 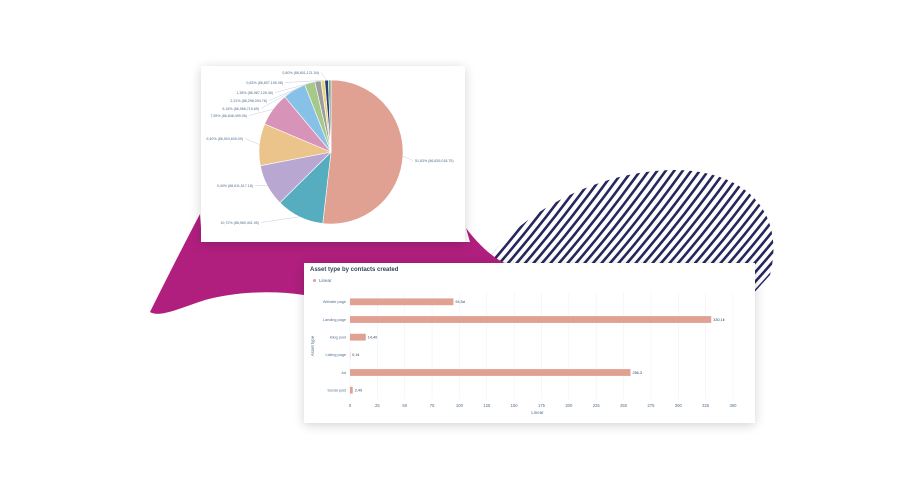 What do you see at coordinates (542, 405) in the screenshot?
I see `x-tick-label: 175` at bounding box center [542, 405].